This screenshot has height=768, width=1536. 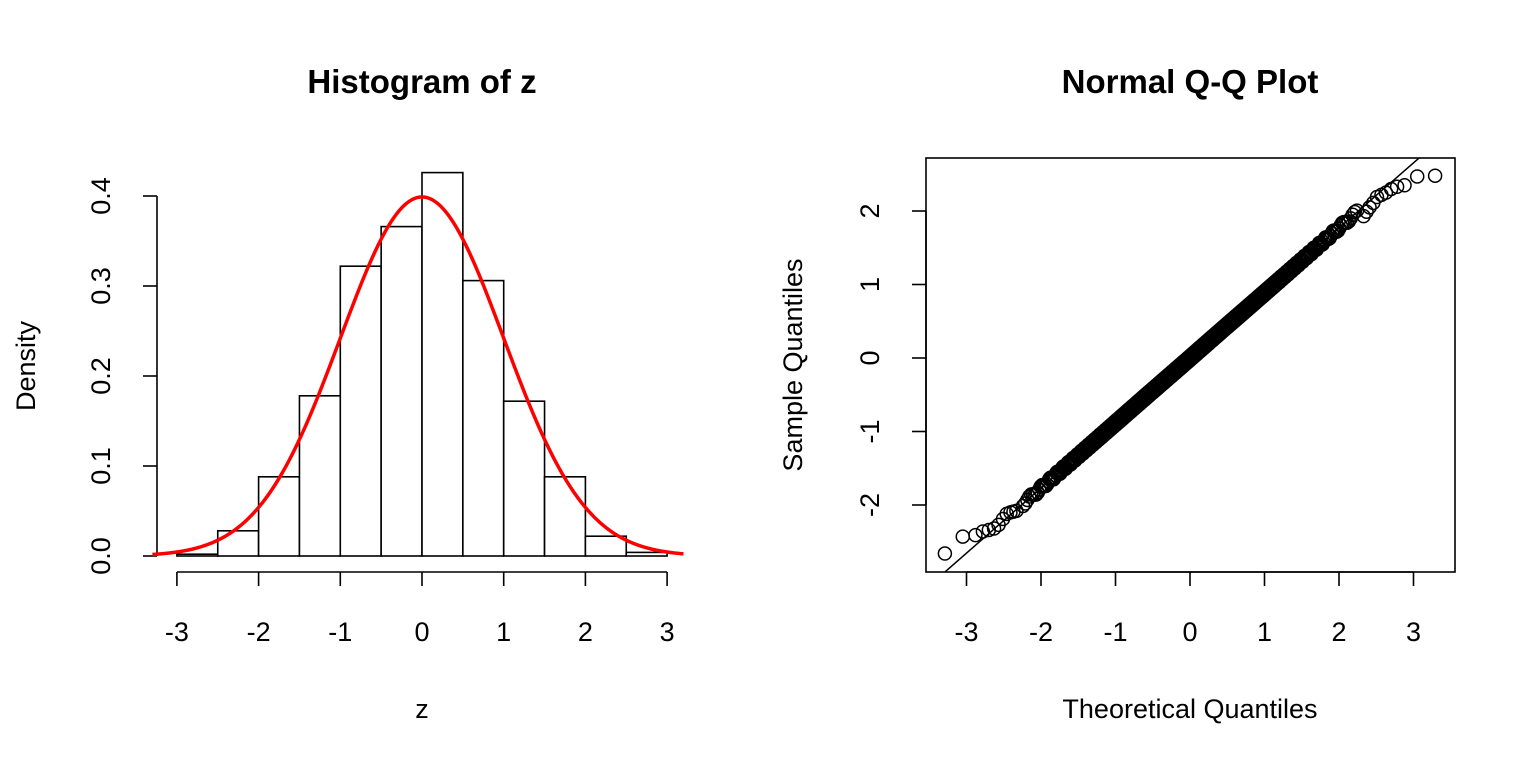 What do you see at coordinates (870, 357) in the screenshot?
I see `y-tick-label: 0` at bounding box center [870, 357].